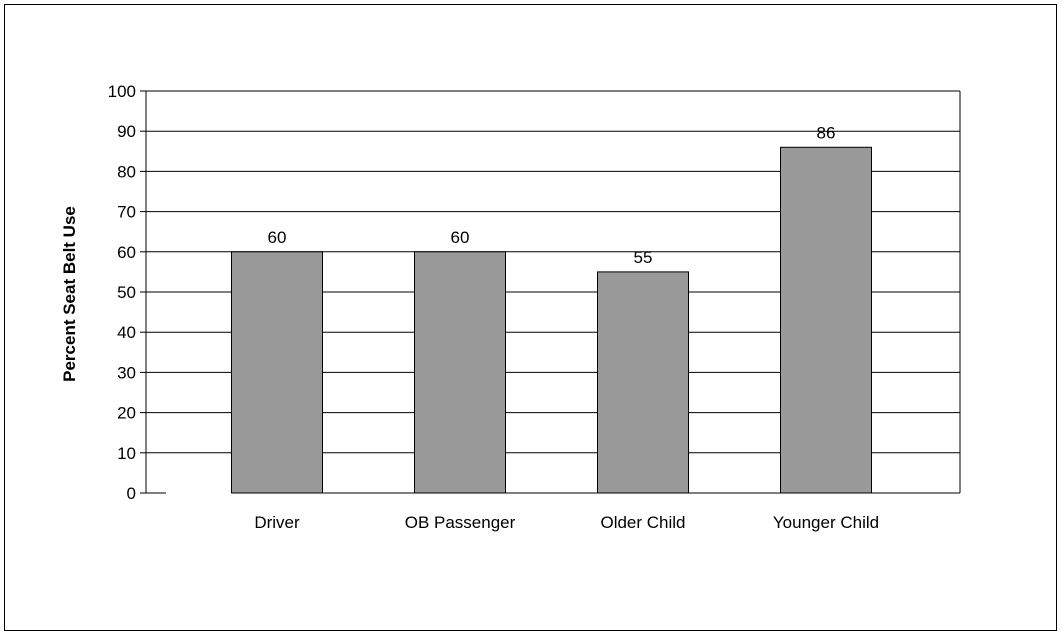 The width and height of the screenshot is (1062, 636). I want to click on x-category-label: OB Passenger, so click(460, 522).